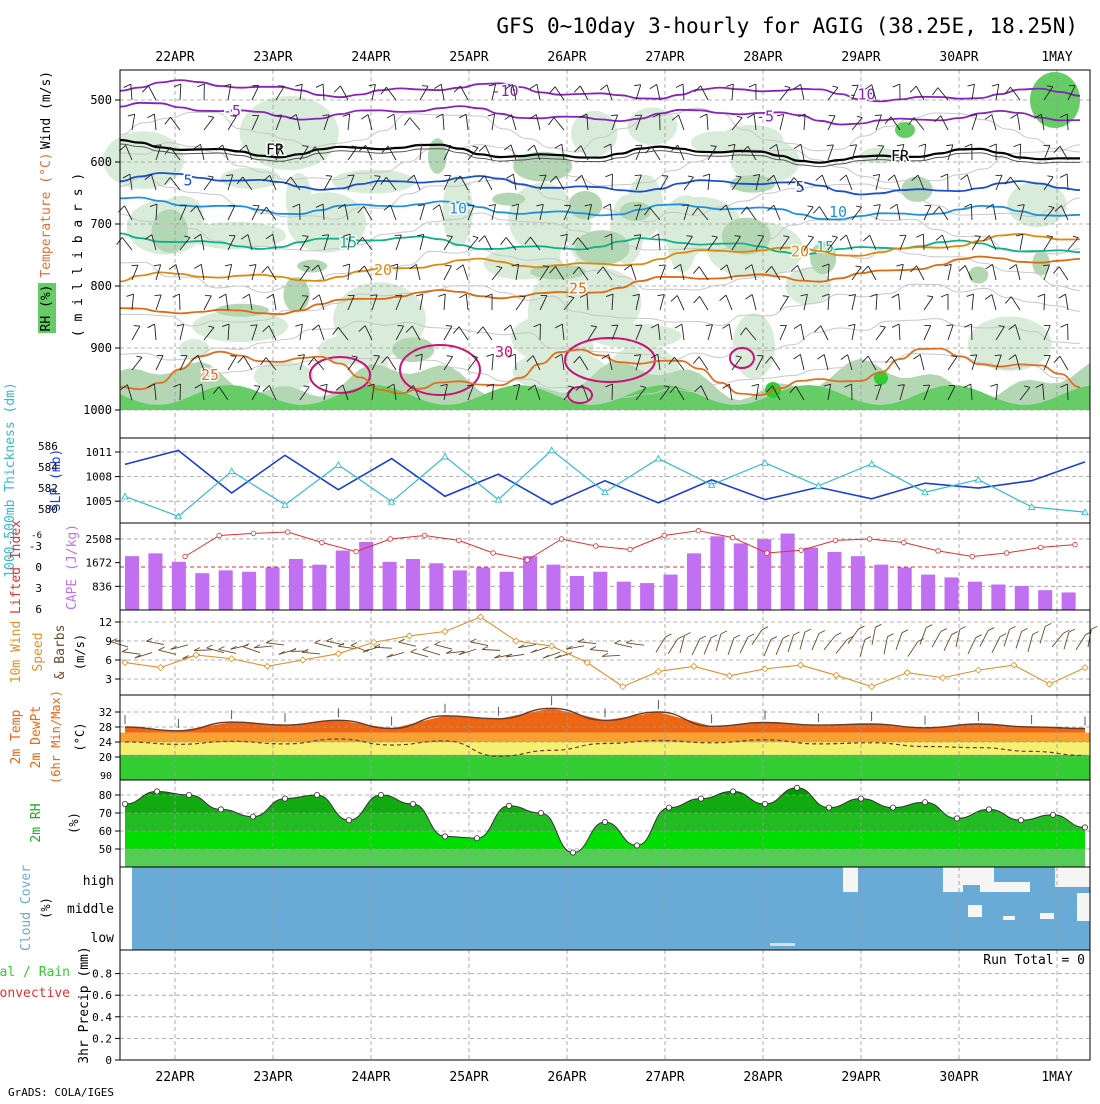  Describe the element at coordinates (101, 100) in the screenshot. I see `pressure-tick-label-0: 500` at that location.